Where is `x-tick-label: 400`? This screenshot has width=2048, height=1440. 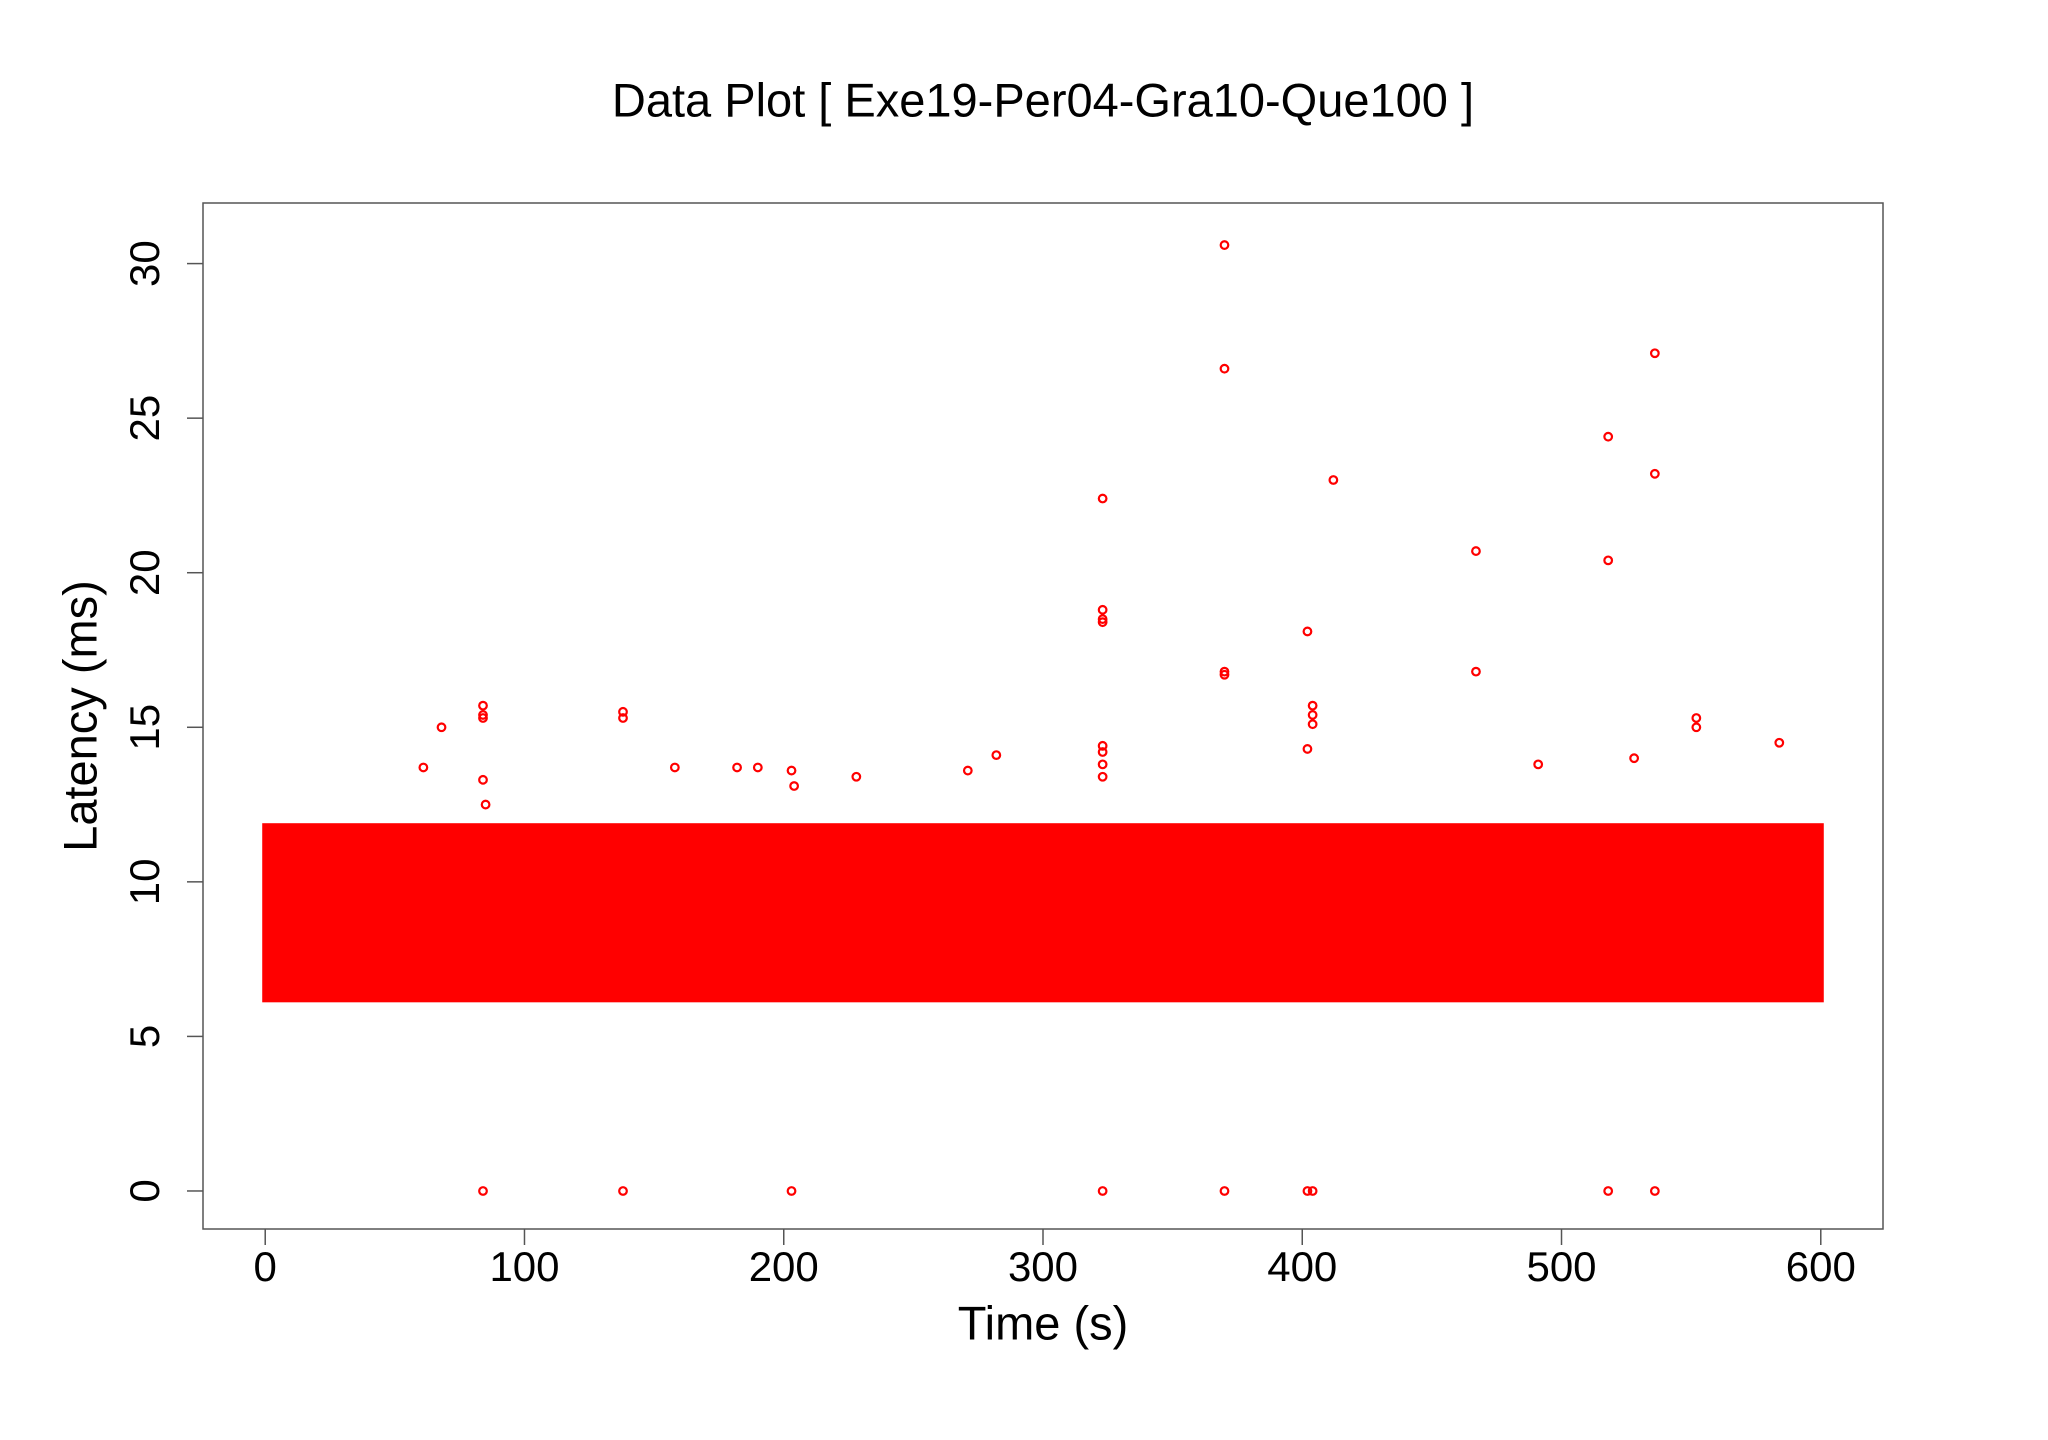 x-tick-label: 400 is located at coordinates (1302, 1266).